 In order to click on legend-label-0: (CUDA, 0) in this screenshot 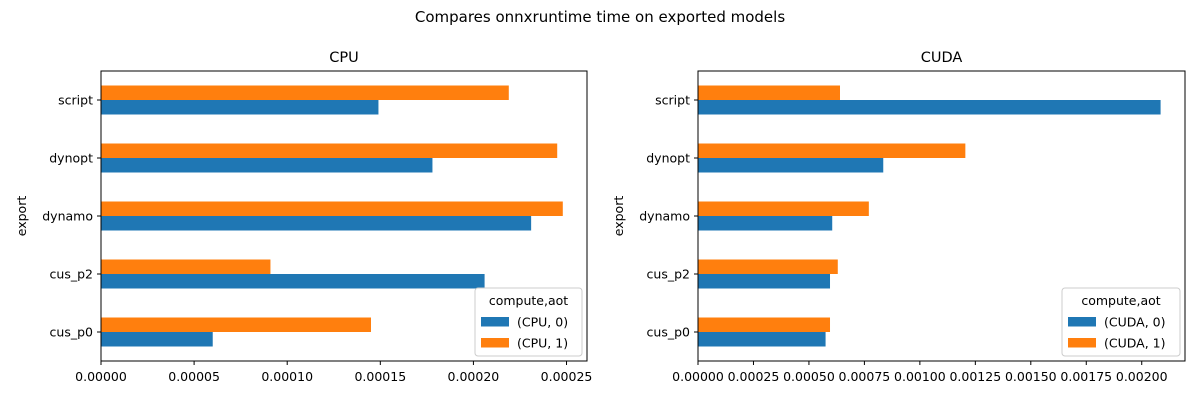, I will do `click(1135, 322)`.